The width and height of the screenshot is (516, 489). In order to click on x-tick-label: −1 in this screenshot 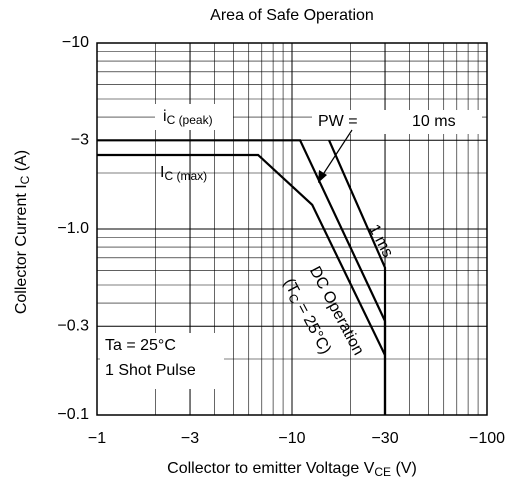, I will do `click(97, 438)`.